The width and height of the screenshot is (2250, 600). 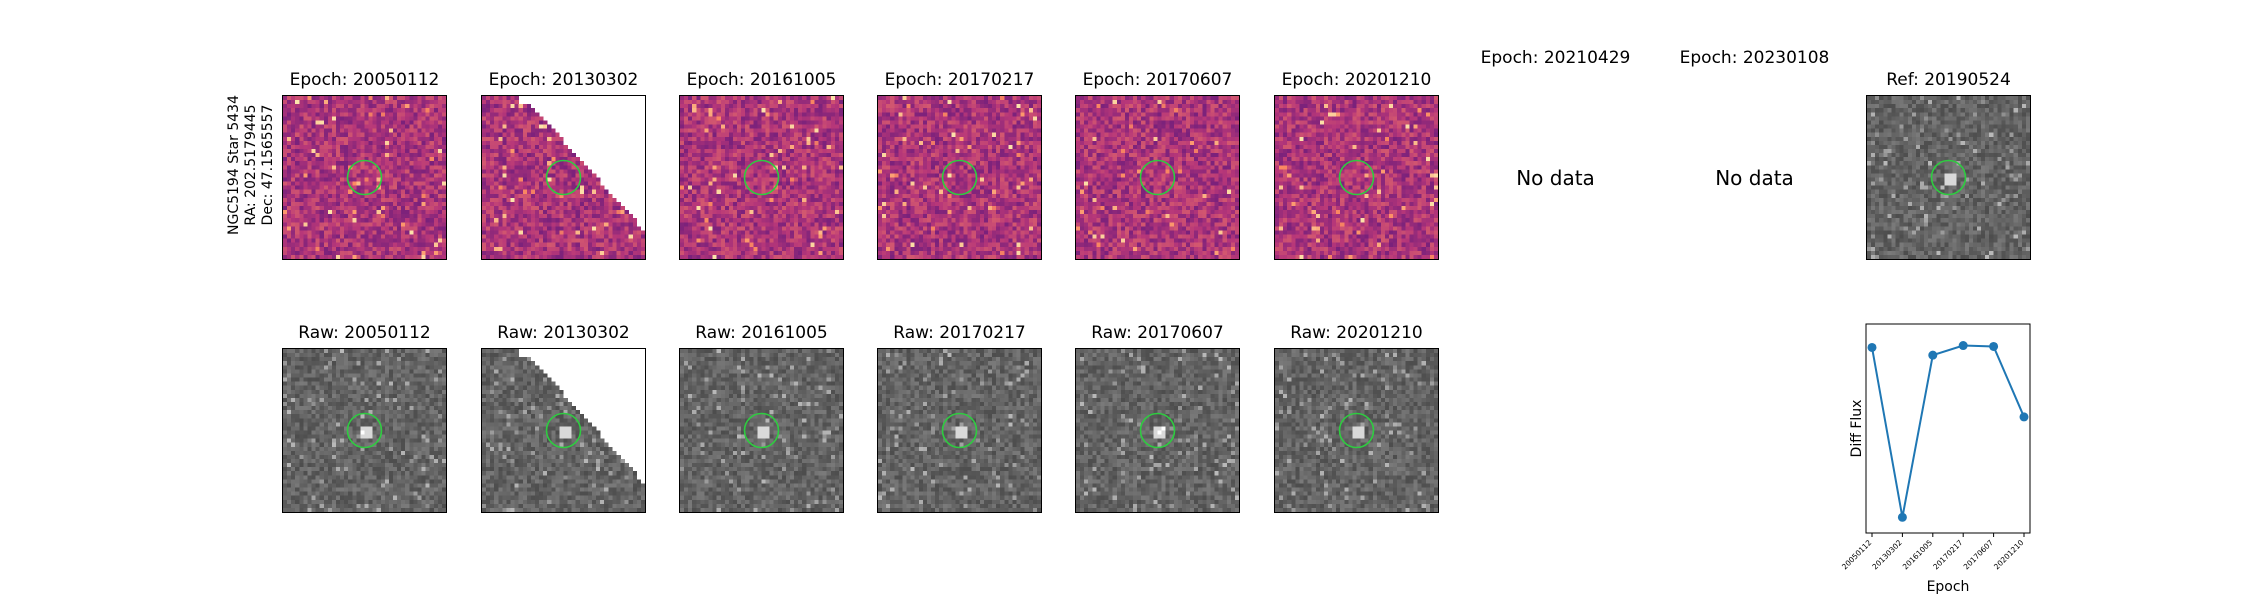 What do you see at coordinates (364, 333) in the screenshot?
I see `raw-panel-title: Raw: 20050112` at bounding box center [364, 333].